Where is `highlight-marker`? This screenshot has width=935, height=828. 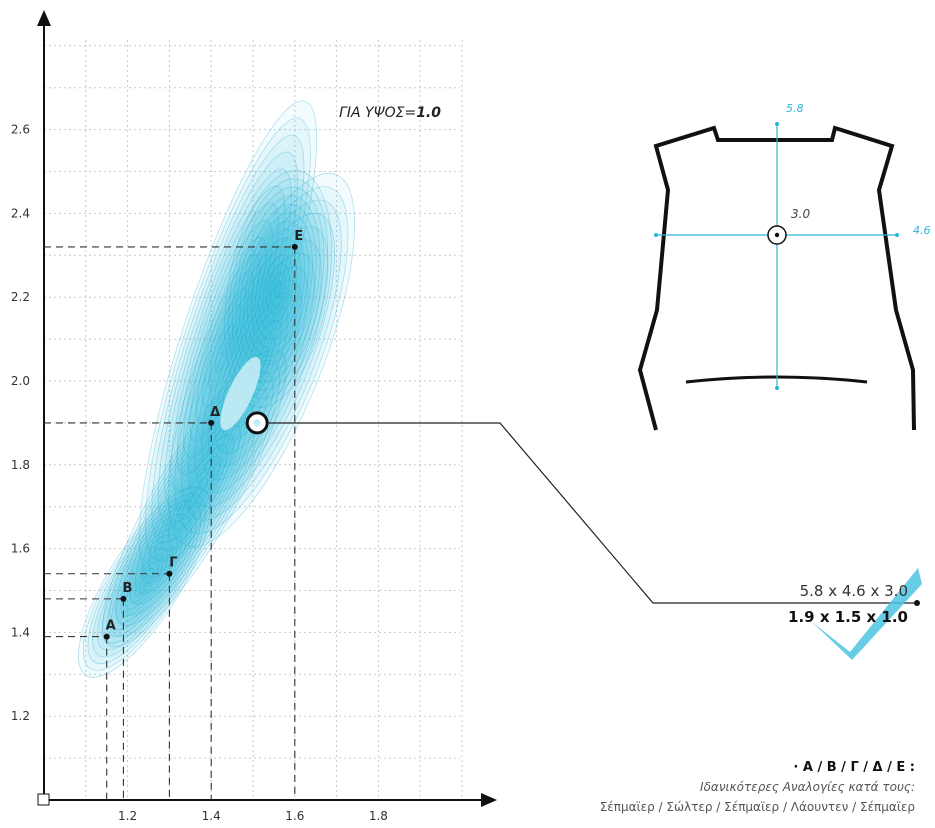 highlight-marker is located at coordinates (257, 423).